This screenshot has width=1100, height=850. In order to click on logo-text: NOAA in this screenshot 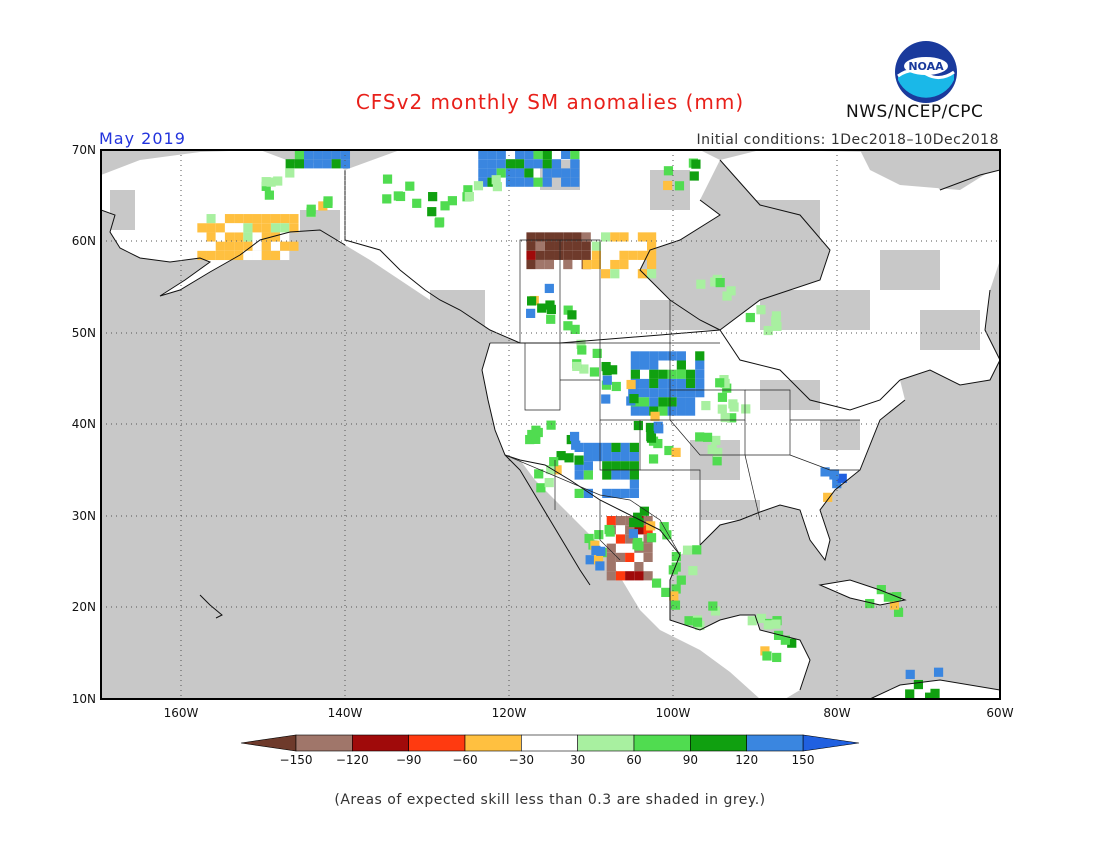, I will do `click(926, 66)`.